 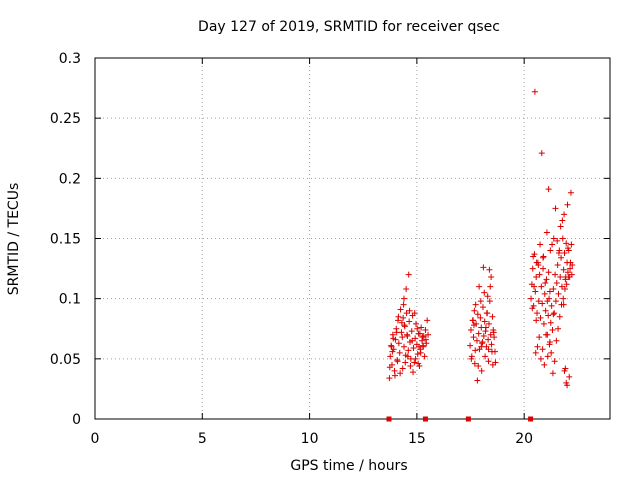 I want to click on y-tick-label: 0.15, so click(x=65, y=240).